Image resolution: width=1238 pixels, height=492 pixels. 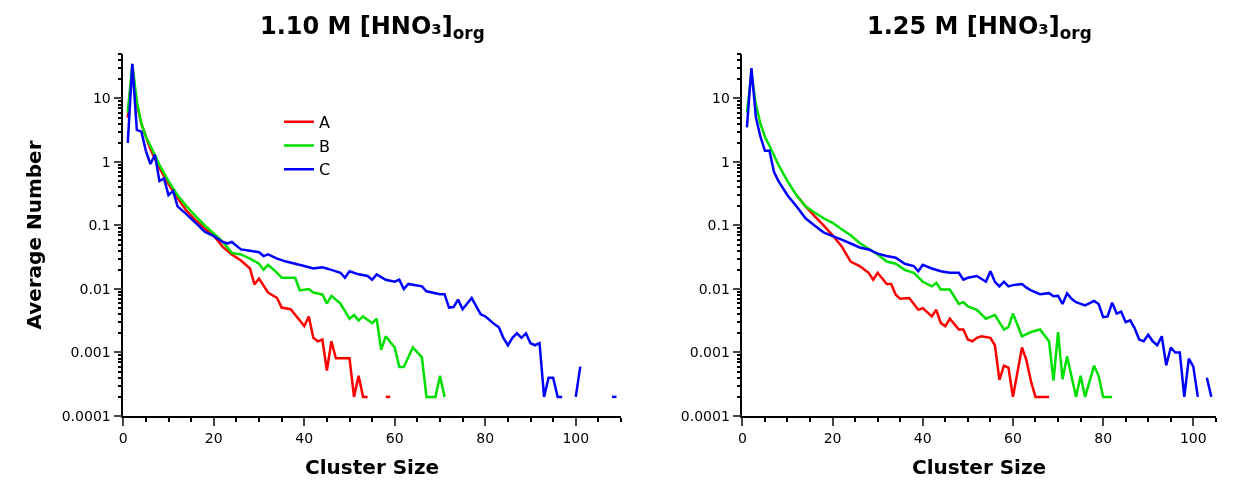 I want to click on legend-label: A, so click(x=324, y=122).